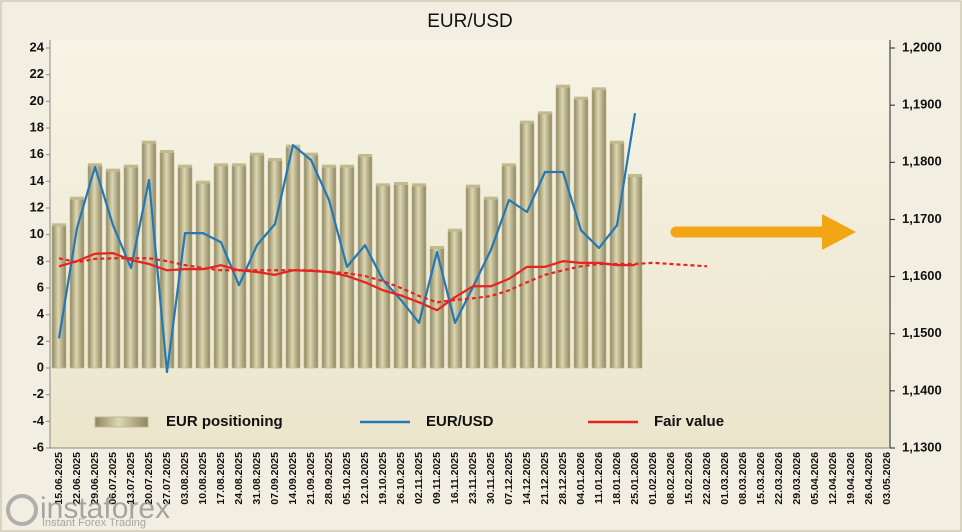 Image resolution: width=962 pixels, height=532 pixels. Describe the element at coordinates (121, 422) in the screenshot. I see `legend-swatch` at that location.